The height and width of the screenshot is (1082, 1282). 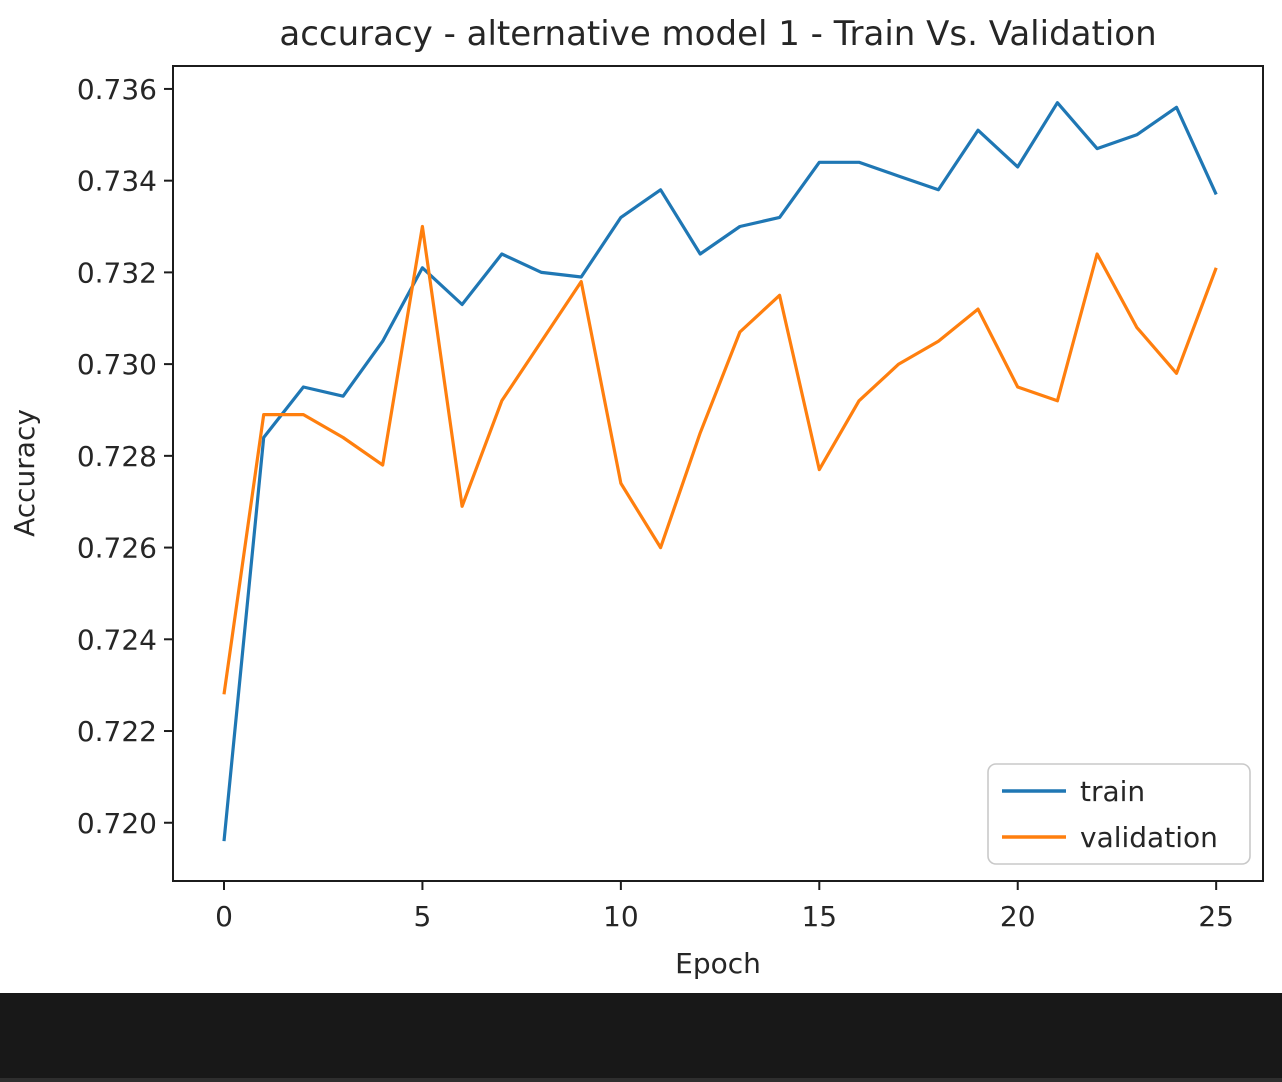 What do you see at coordinates (819, 916) in the screenshot?
I see `x-tick-label: 15` at bounding box center [819, 916].